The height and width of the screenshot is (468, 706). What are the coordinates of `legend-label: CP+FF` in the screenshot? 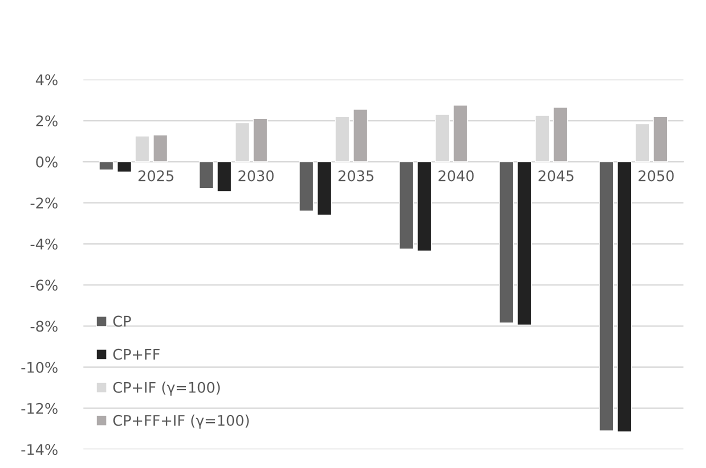 It's located at (136, 354).